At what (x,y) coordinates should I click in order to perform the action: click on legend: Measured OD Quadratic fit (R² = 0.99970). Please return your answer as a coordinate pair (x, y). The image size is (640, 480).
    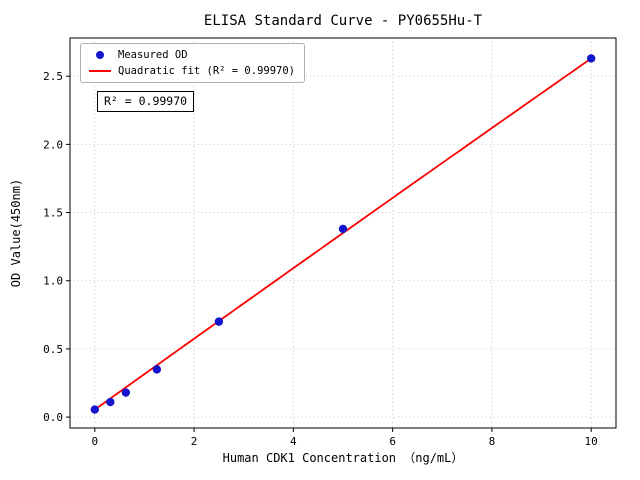
    Looking at the image, I should click on (193, 63).